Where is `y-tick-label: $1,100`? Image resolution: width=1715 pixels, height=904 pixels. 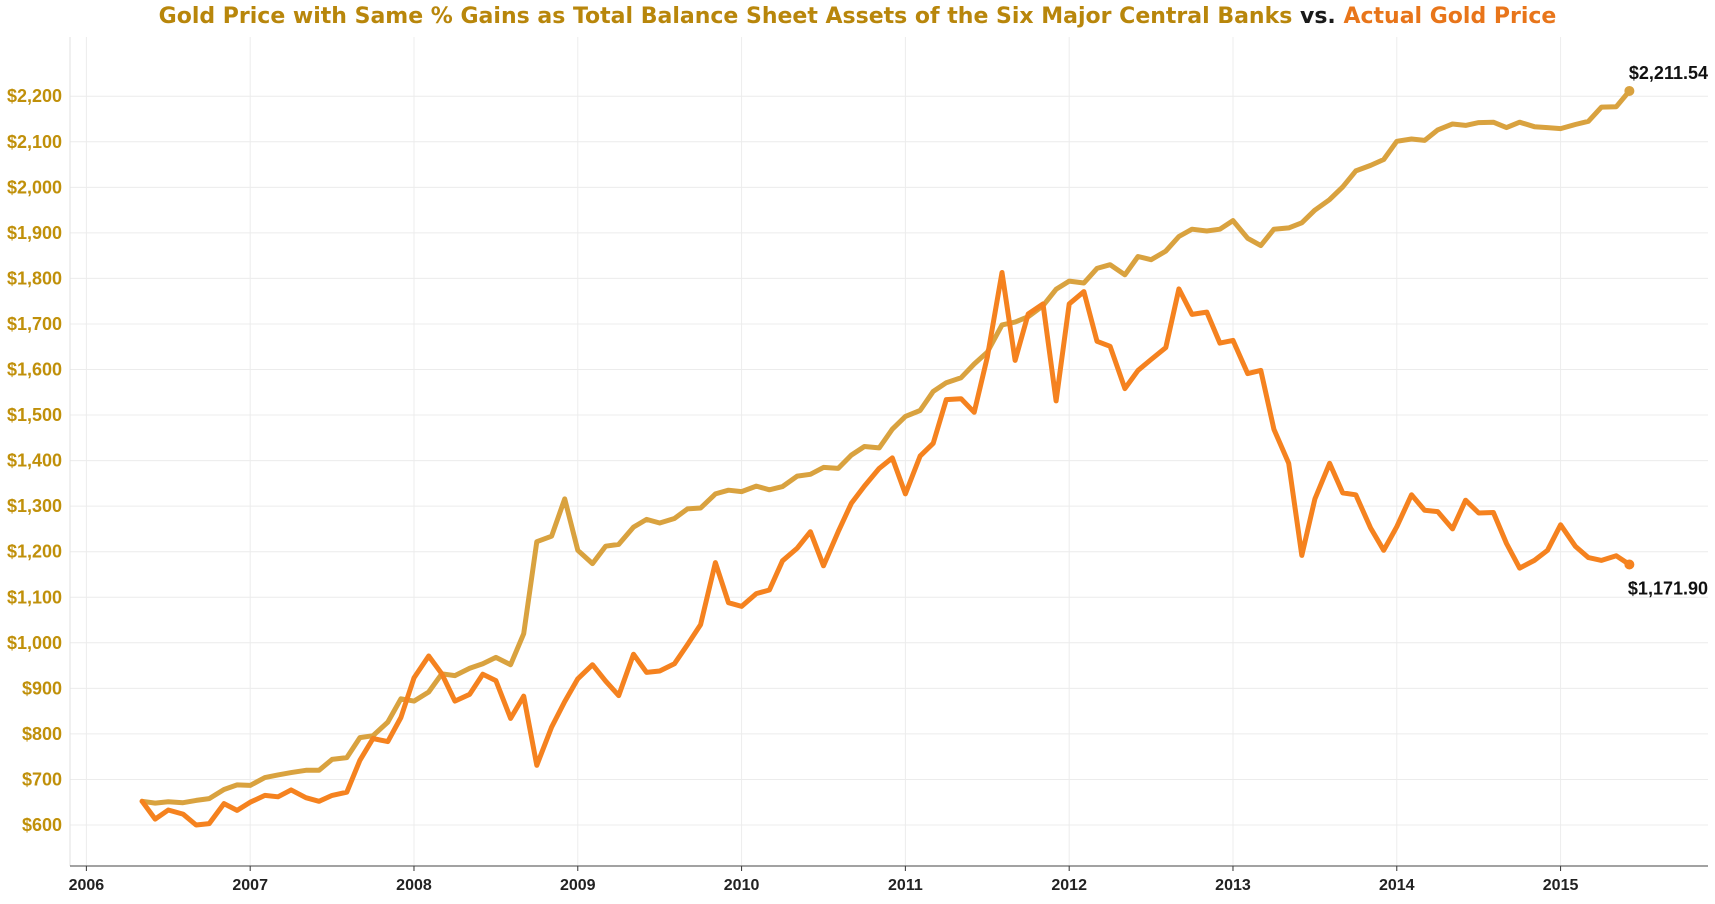 y-tick-label: $1,100 is located at coordinates (34, 597).